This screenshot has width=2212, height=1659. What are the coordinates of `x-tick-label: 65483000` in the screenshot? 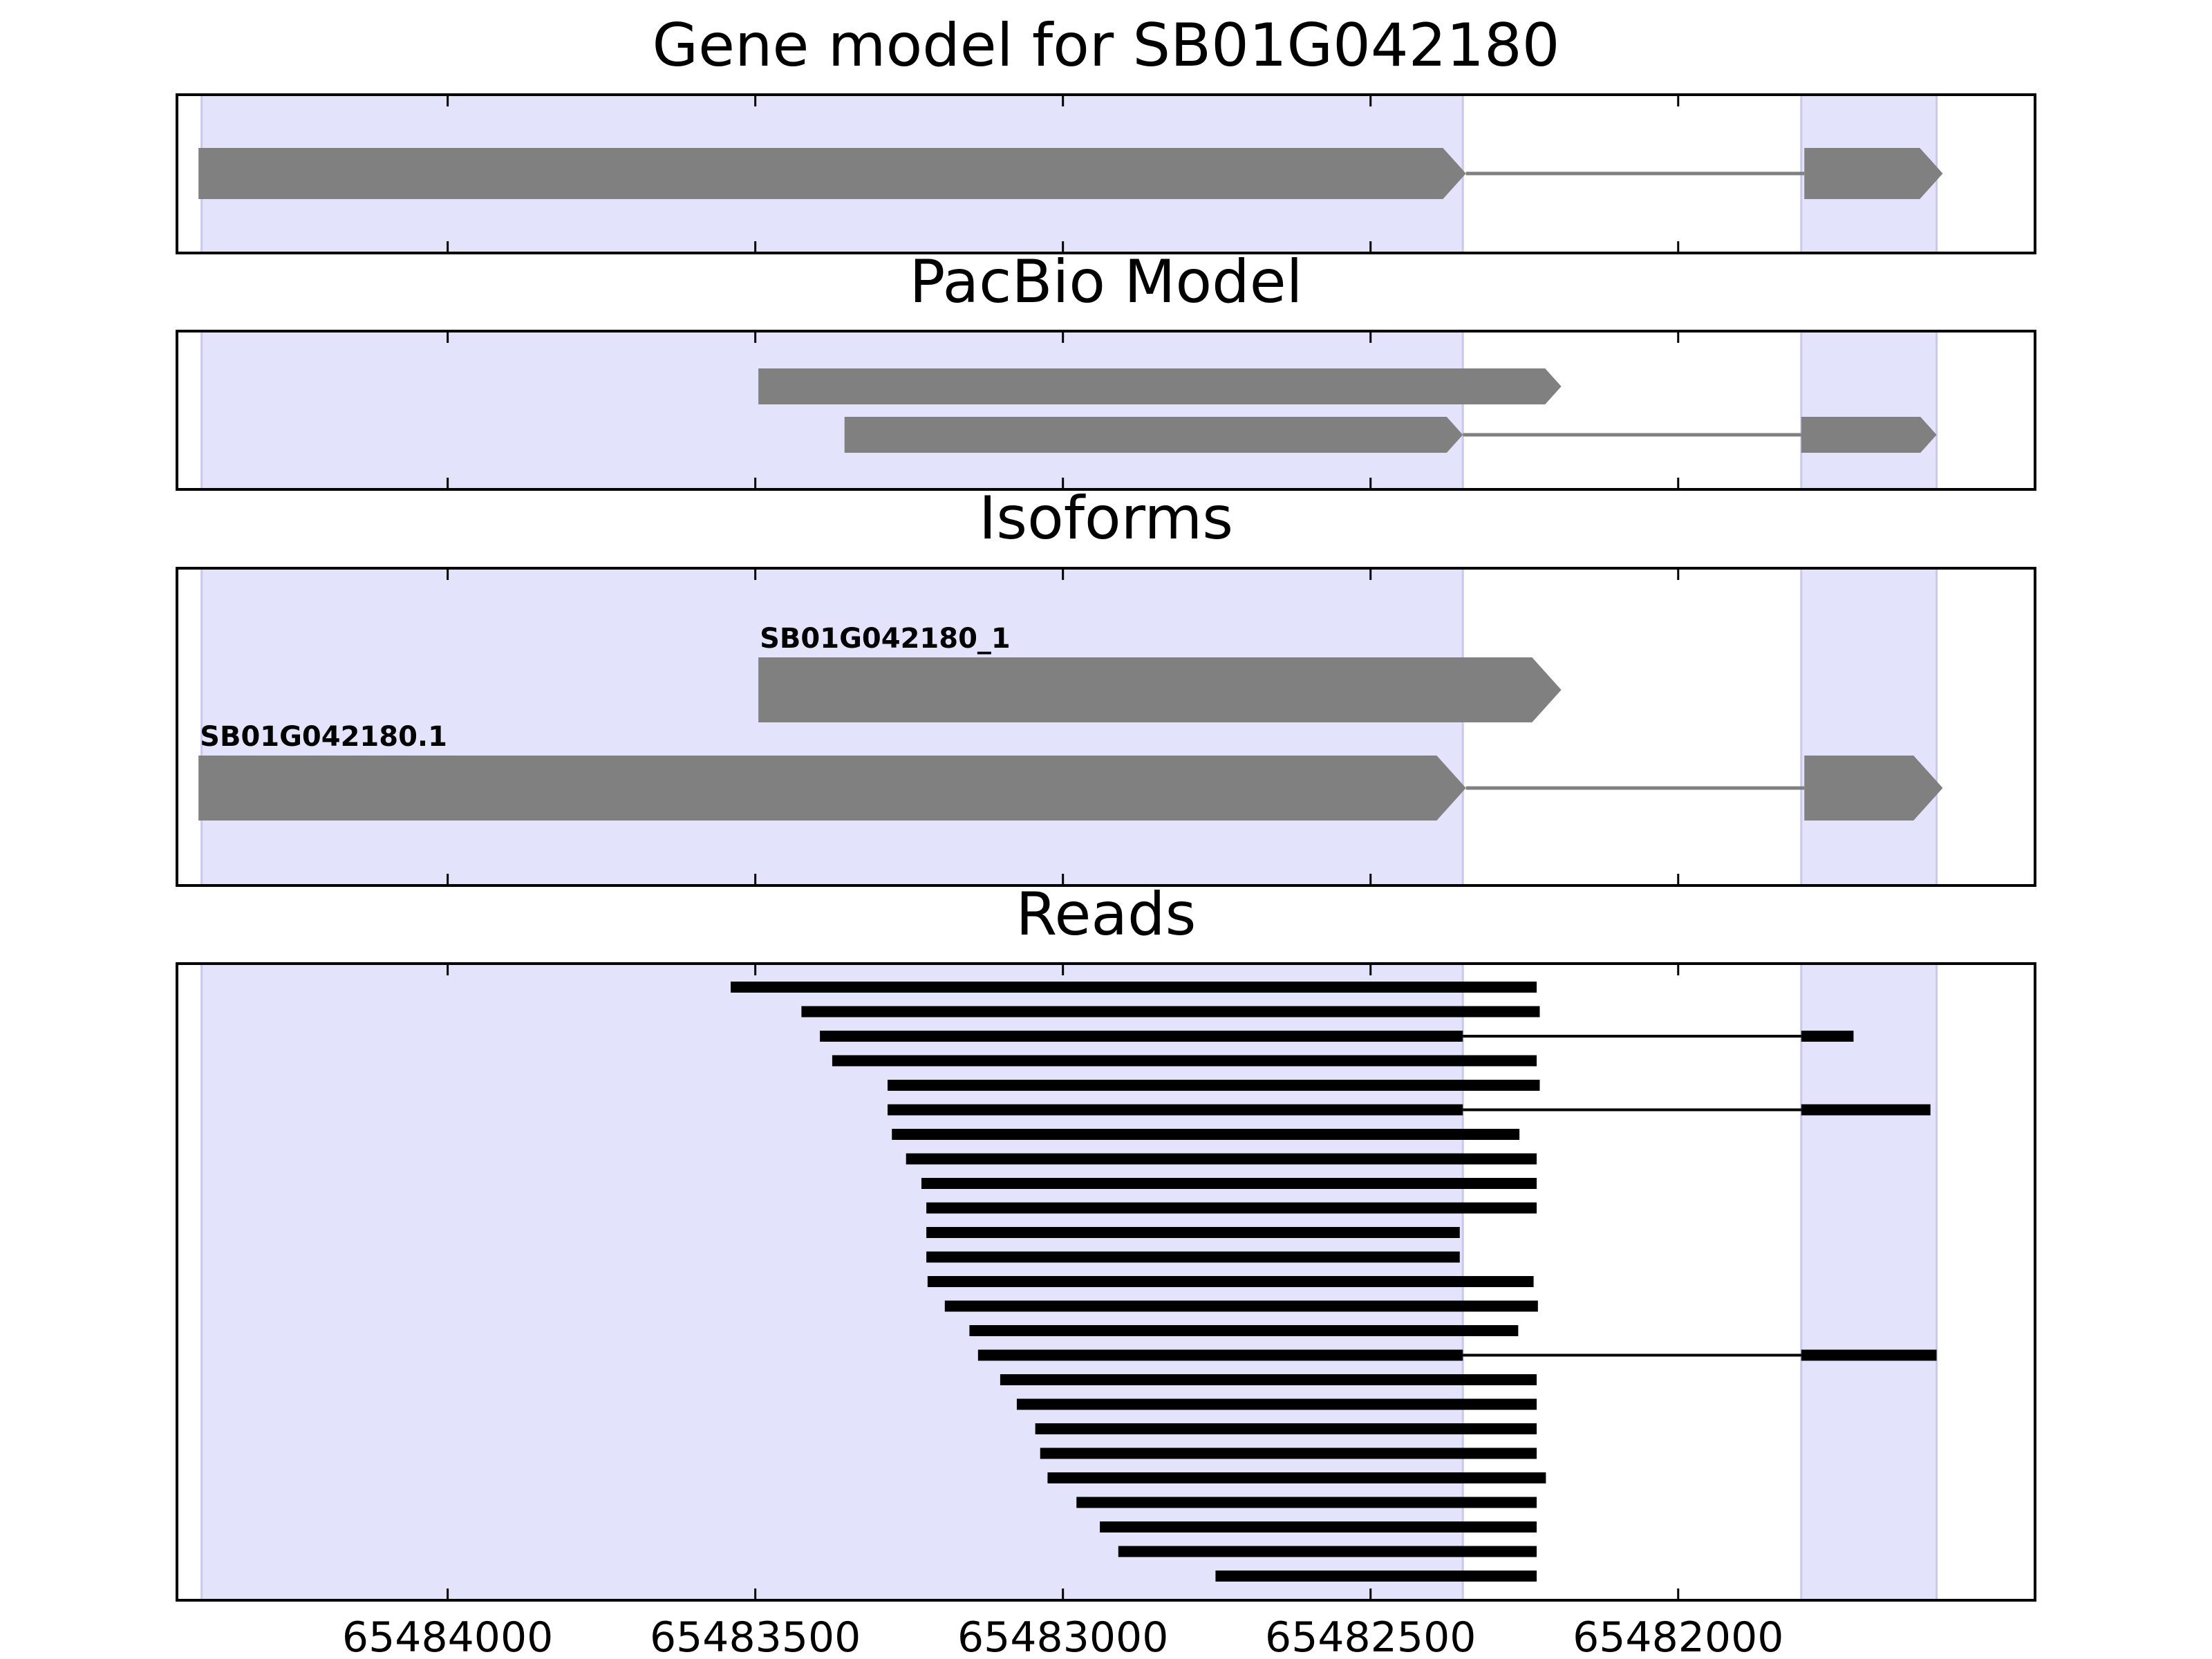 It's located at (1063, 1636).